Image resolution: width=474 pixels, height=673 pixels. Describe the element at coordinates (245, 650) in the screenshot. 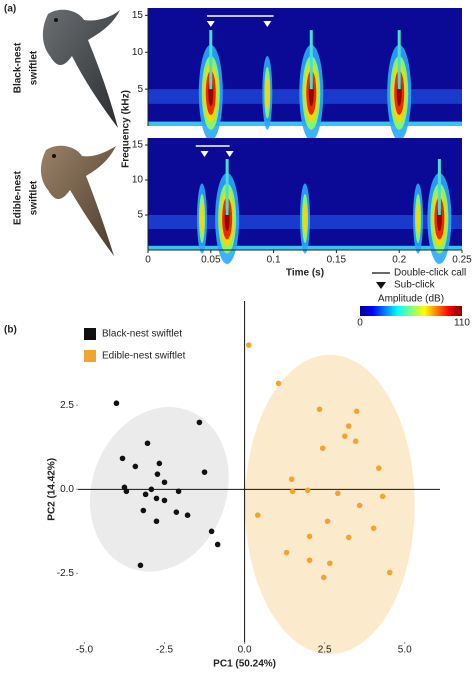

I see `x-tick-label: 0.0` at that location.